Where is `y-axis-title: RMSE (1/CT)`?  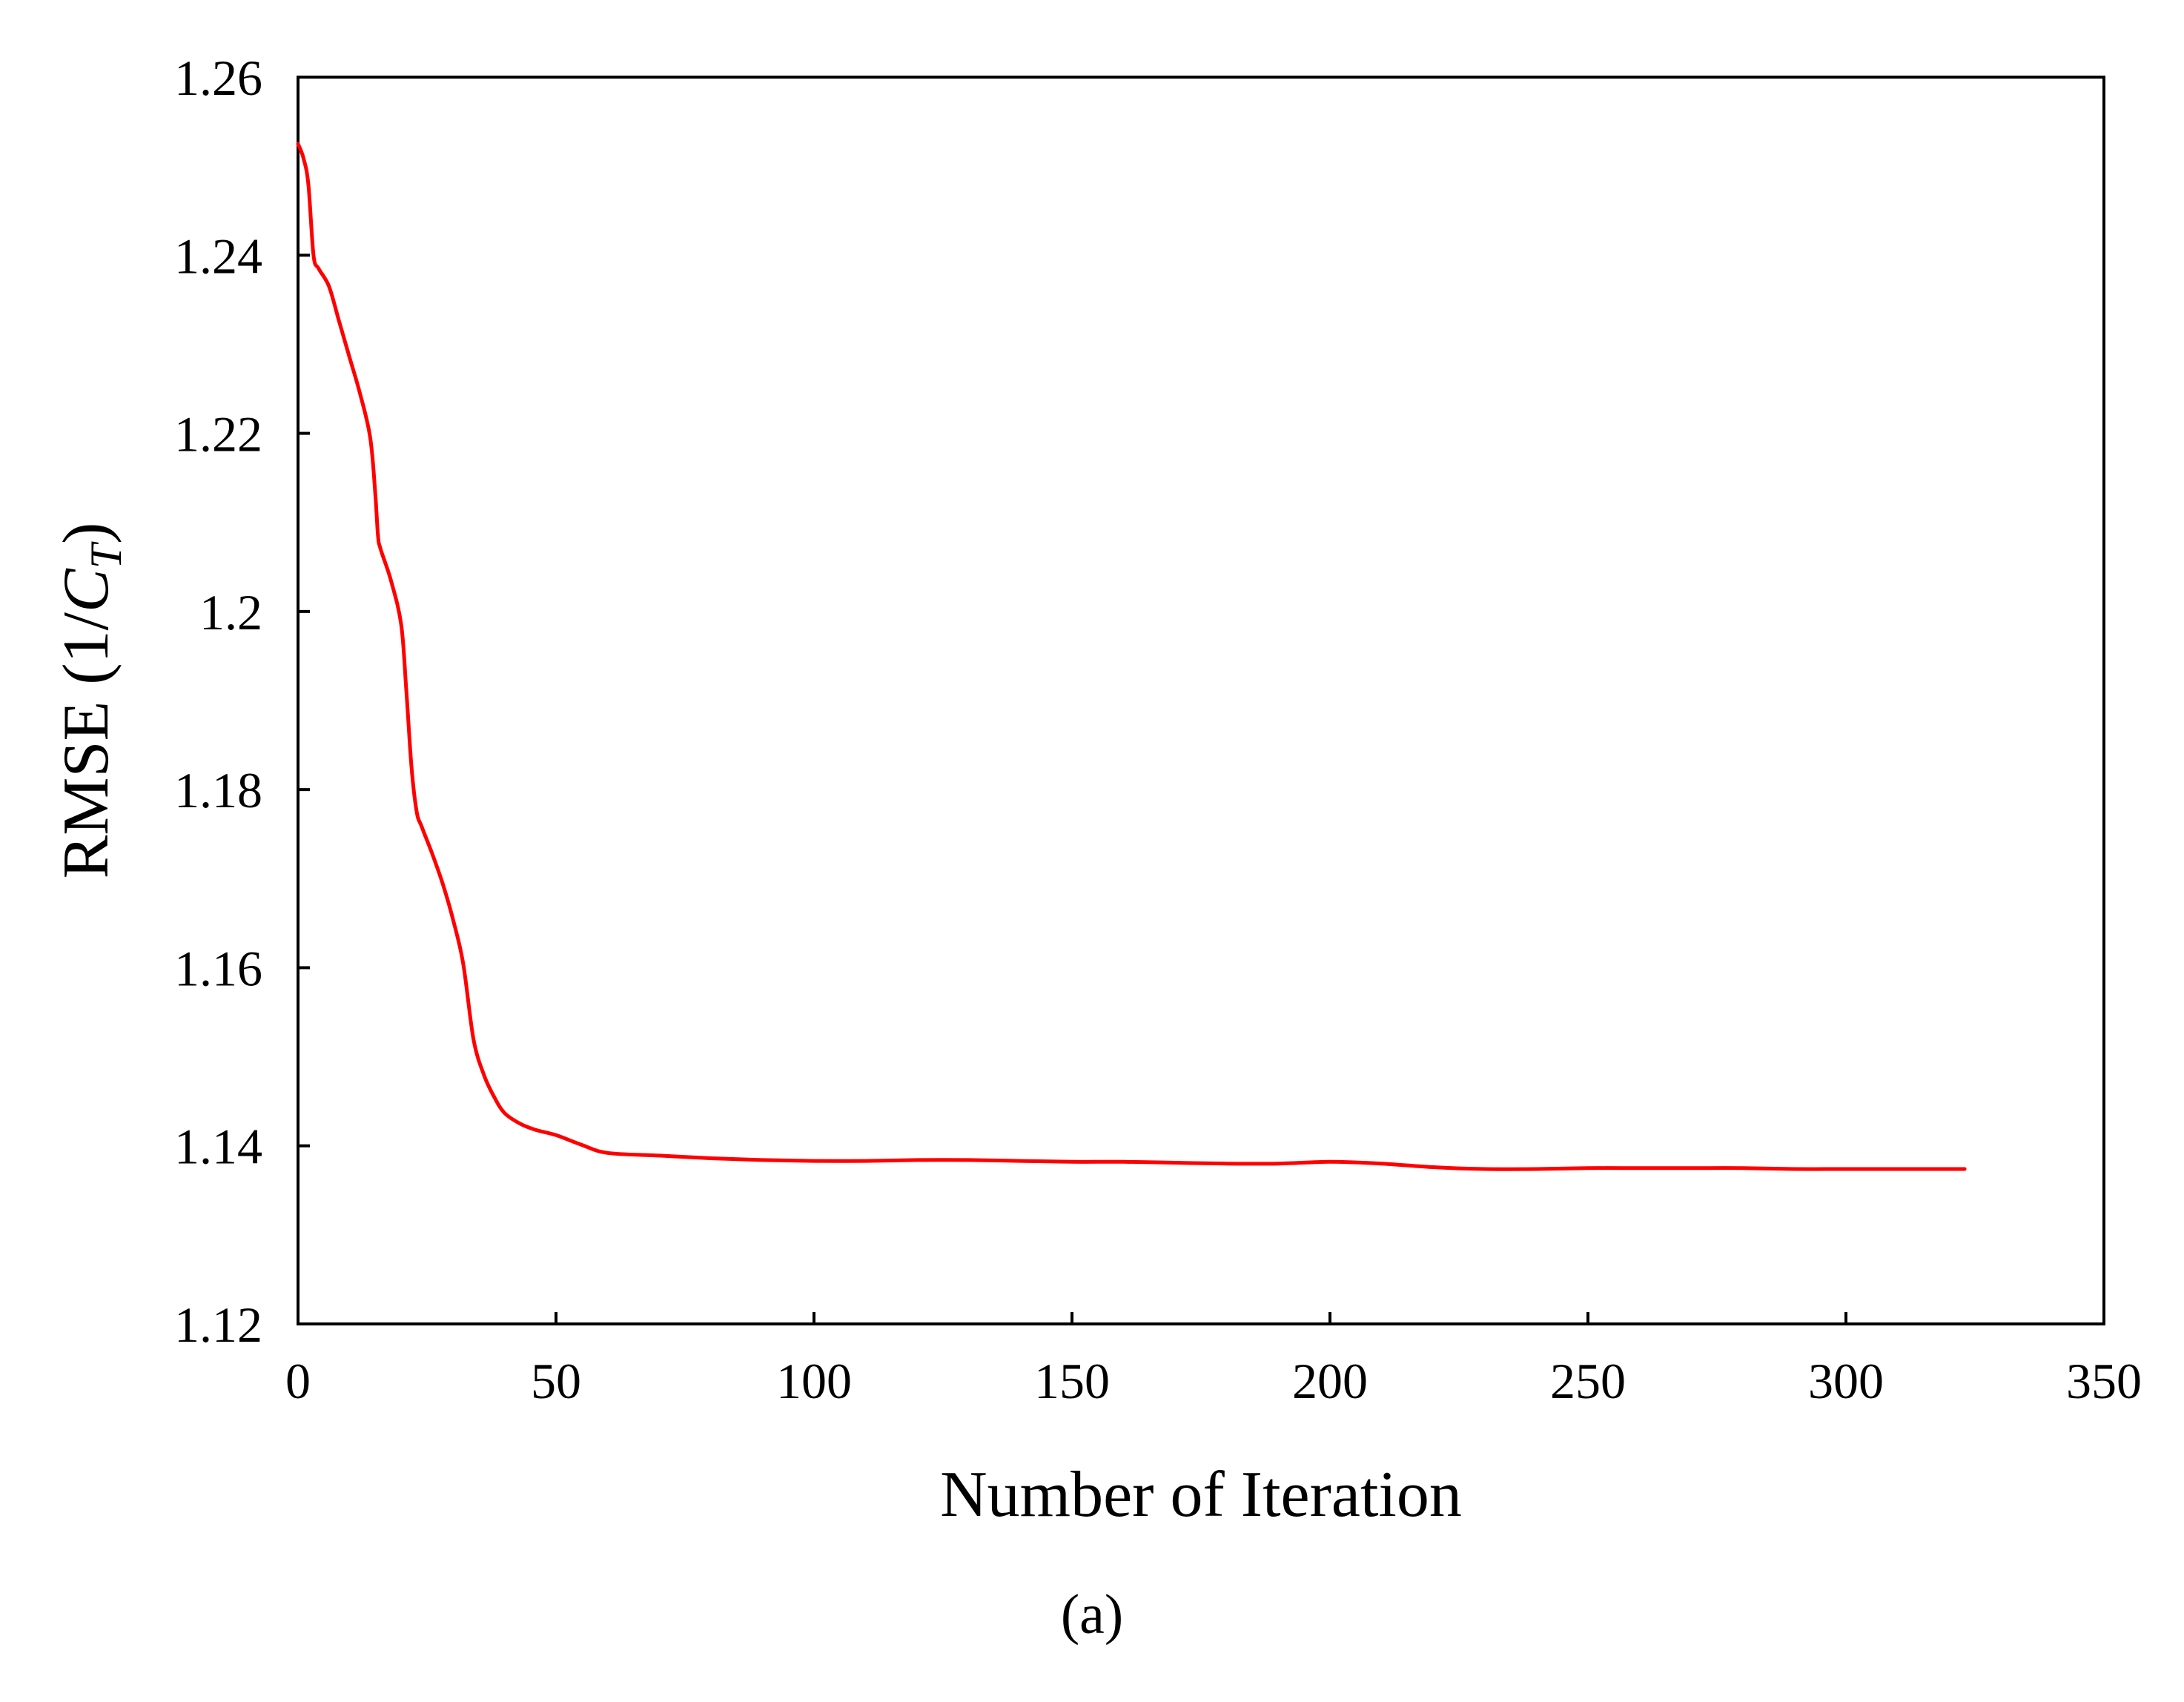
y-axis-title: RMSE (1/CT) is located at coordinates (90, 701).